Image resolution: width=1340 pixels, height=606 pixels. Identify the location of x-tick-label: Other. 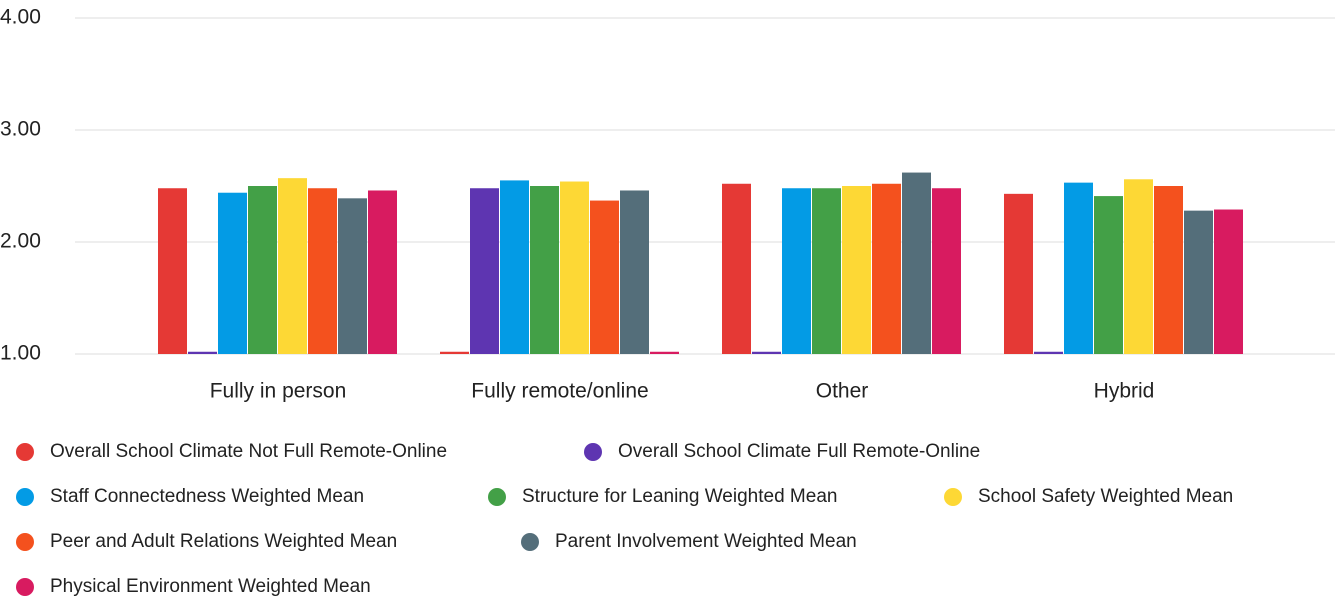
(842, 391).